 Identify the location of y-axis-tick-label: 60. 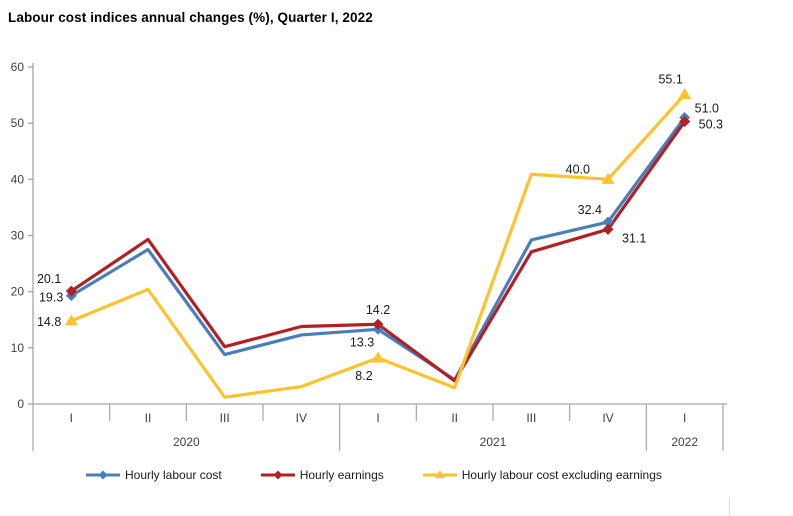
(18, 67).